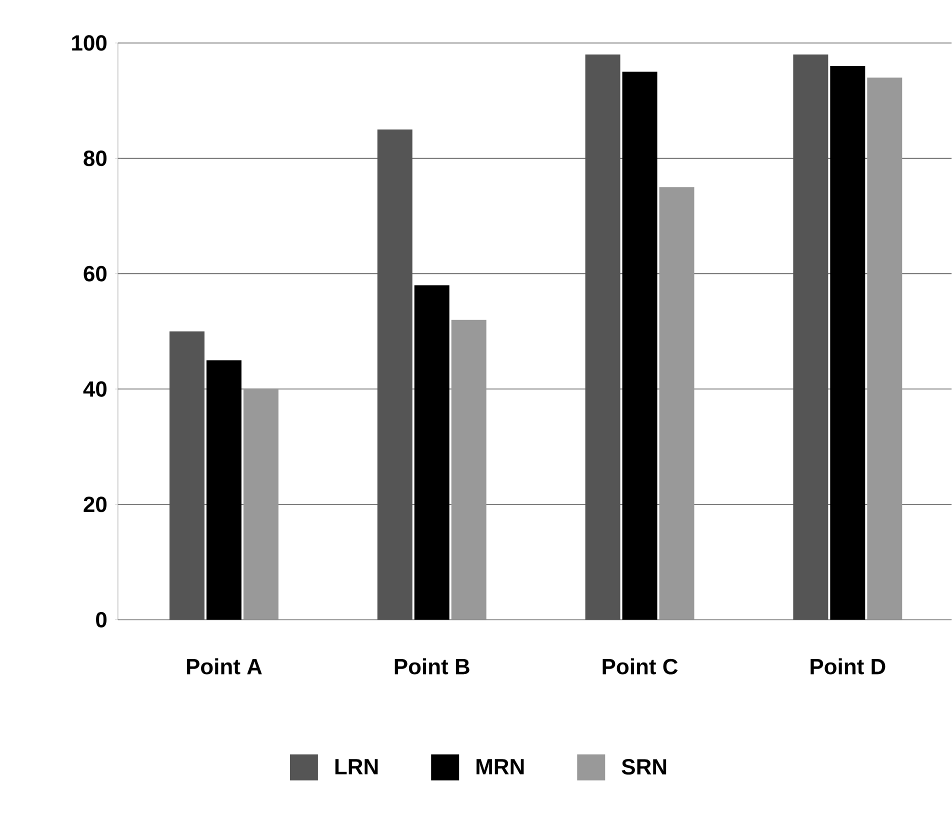 This screenshot has height=813, width=952. Describe the element at coordinates (644, 767) in the screenshot. I see `legend-label: SRN` at that location.